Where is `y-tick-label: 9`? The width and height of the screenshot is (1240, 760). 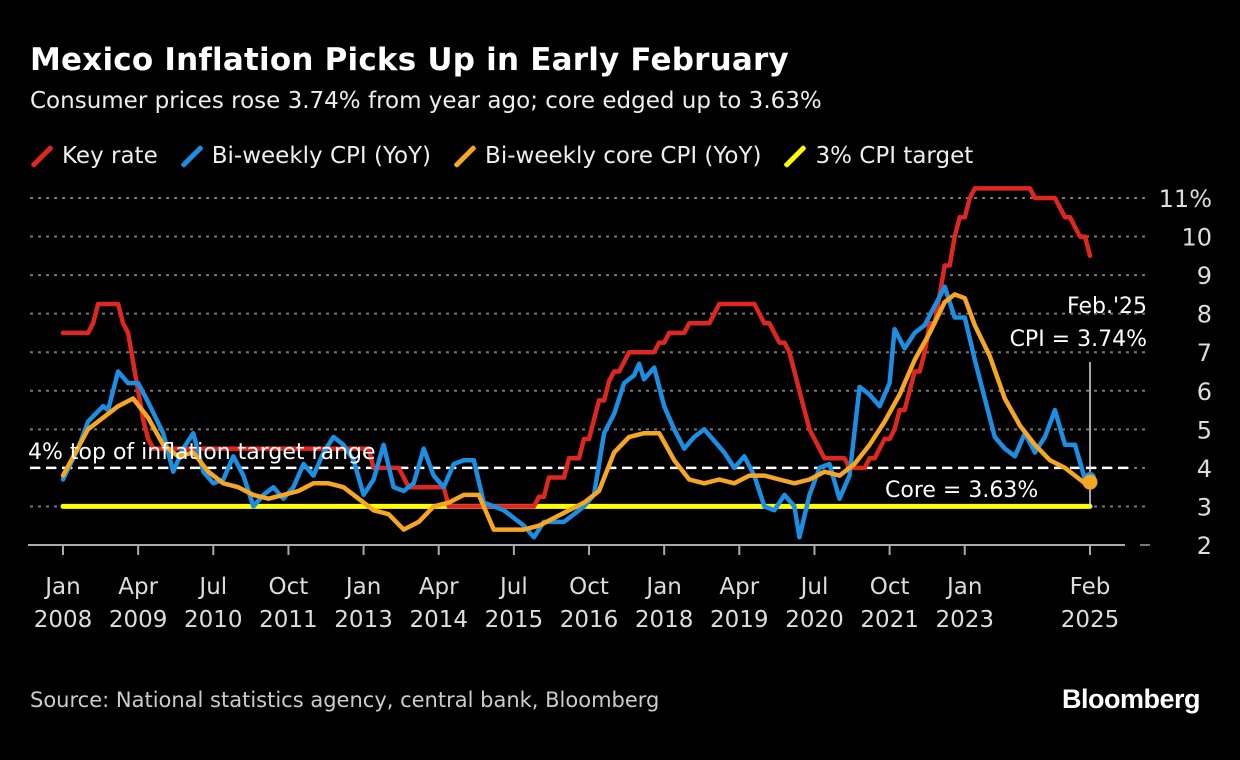 y-tick-label: 9 is located at coordinates (1204, 276).